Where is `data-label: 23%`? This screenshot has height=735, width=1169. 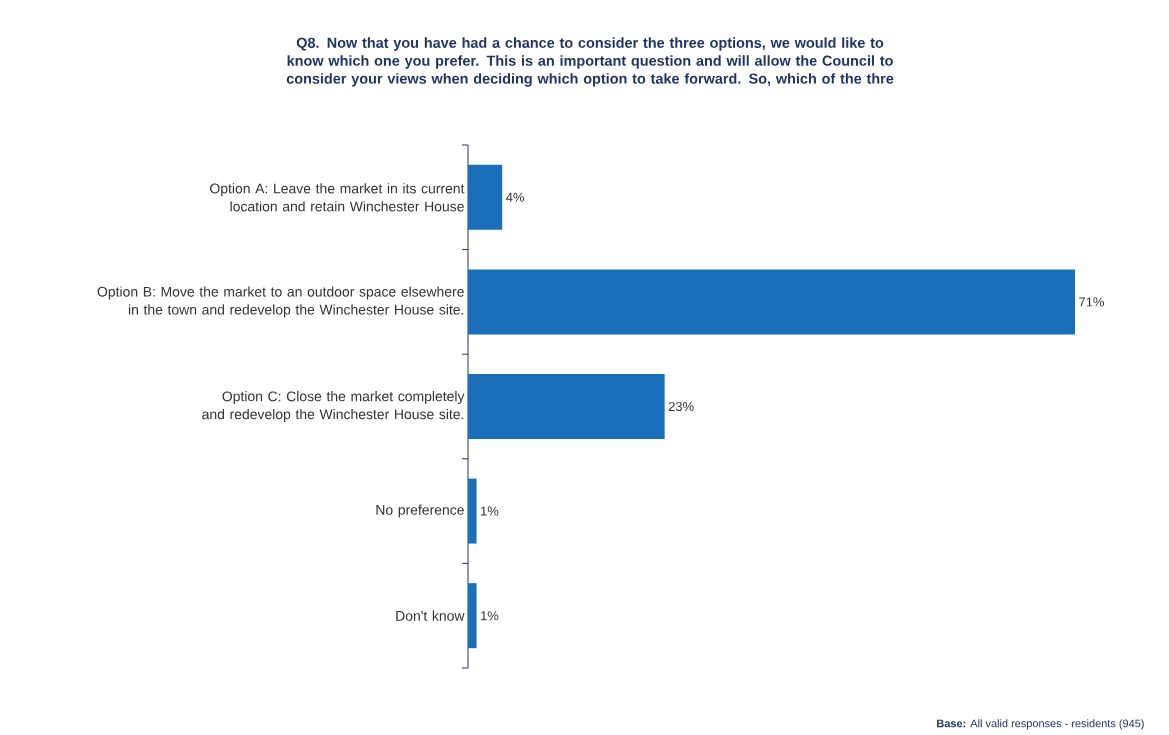
data-label: 23% is located at coordinates (681, 406).